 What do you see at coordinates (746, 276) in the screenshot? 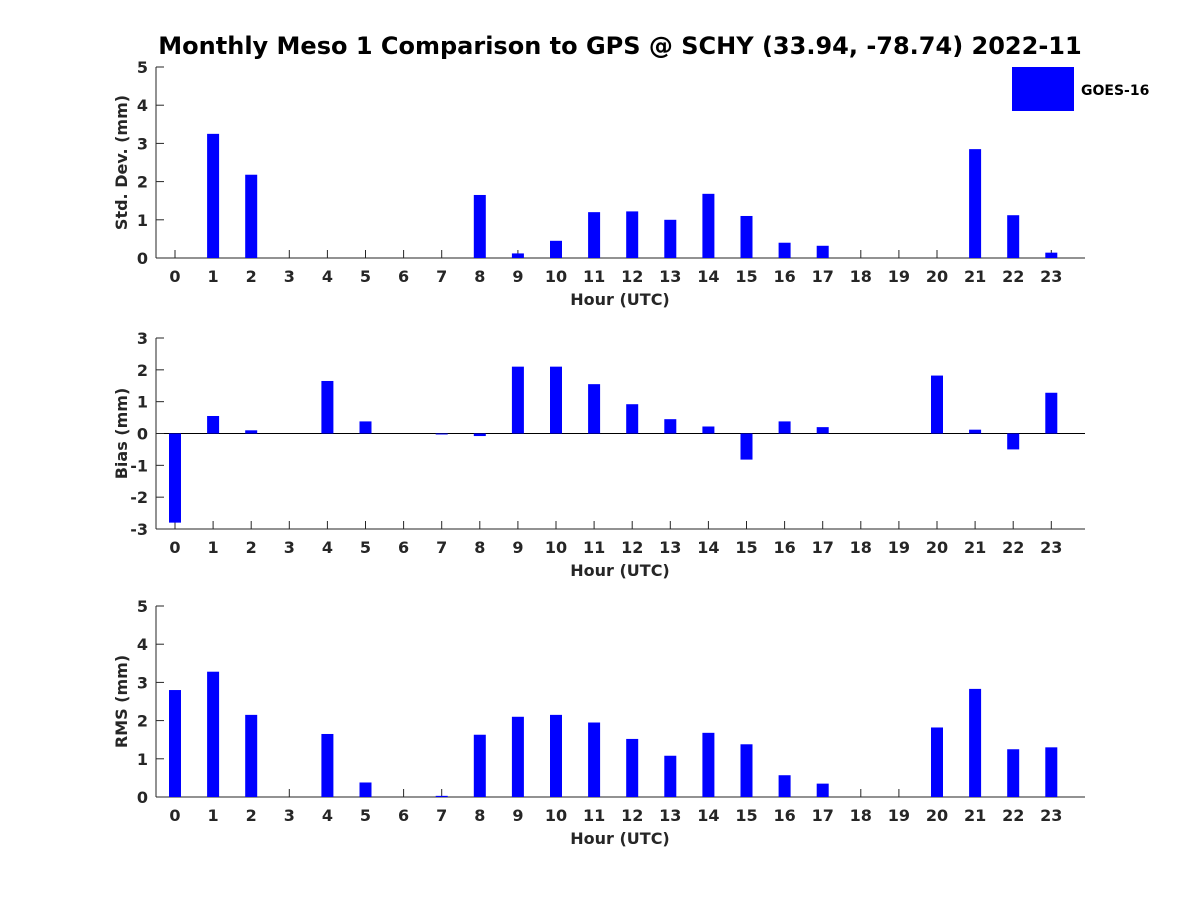
I see `x-tick-label-std-dev: 15` at bounding box center [746, 276].